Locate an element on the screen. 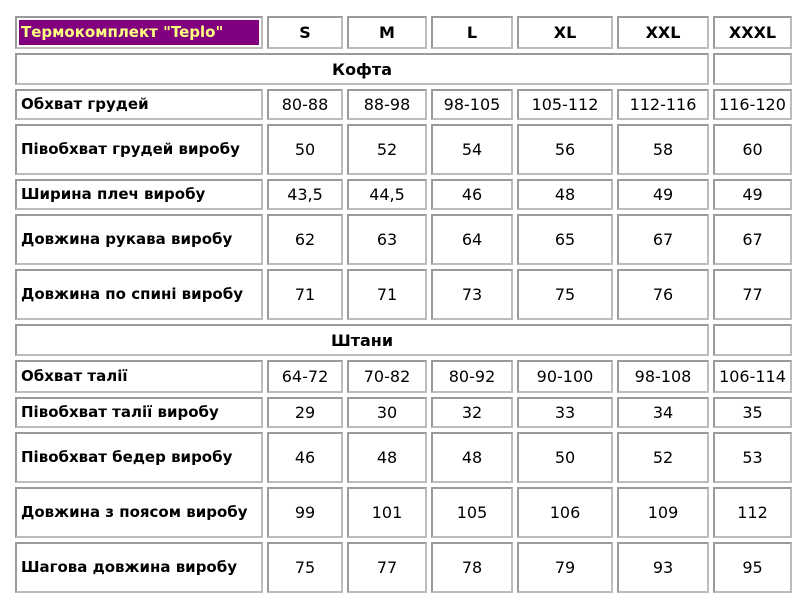  measurement-value: 88-98 is located at coordinates (387, 104).